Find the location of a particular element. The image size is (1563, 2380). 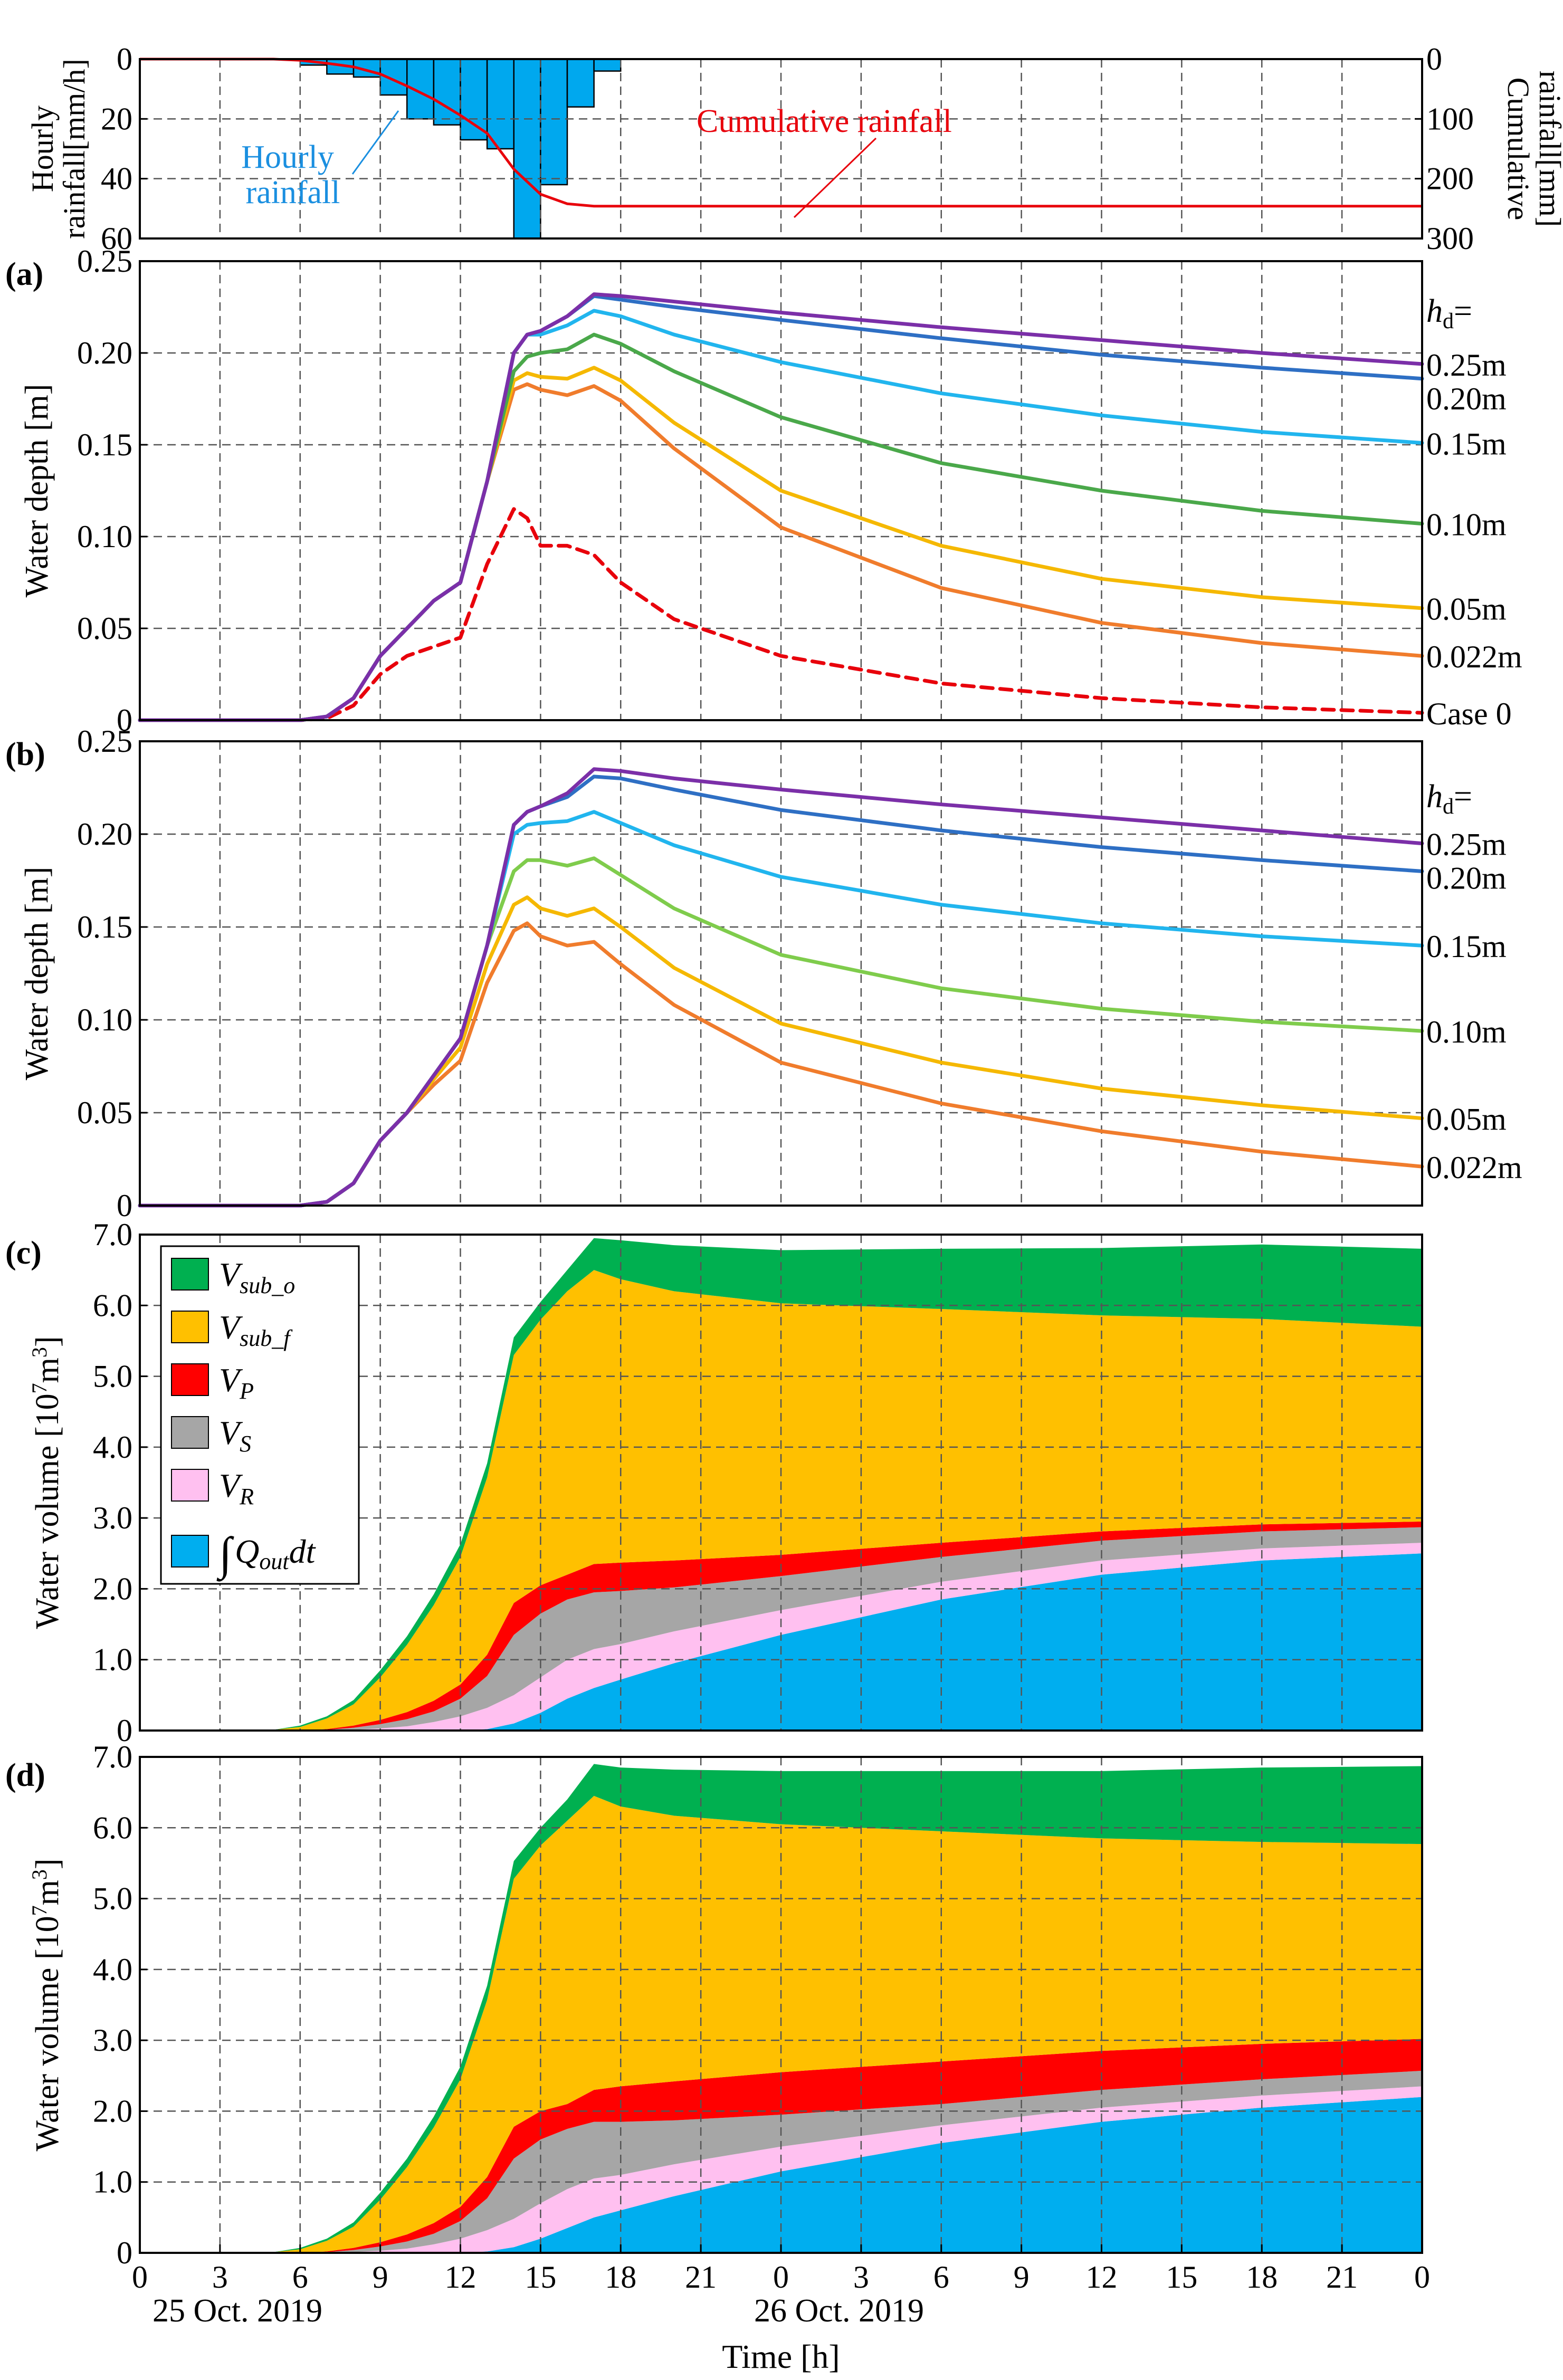

rainfall-y2label-line1: Cumulative is located at coordinates (1518, 149).